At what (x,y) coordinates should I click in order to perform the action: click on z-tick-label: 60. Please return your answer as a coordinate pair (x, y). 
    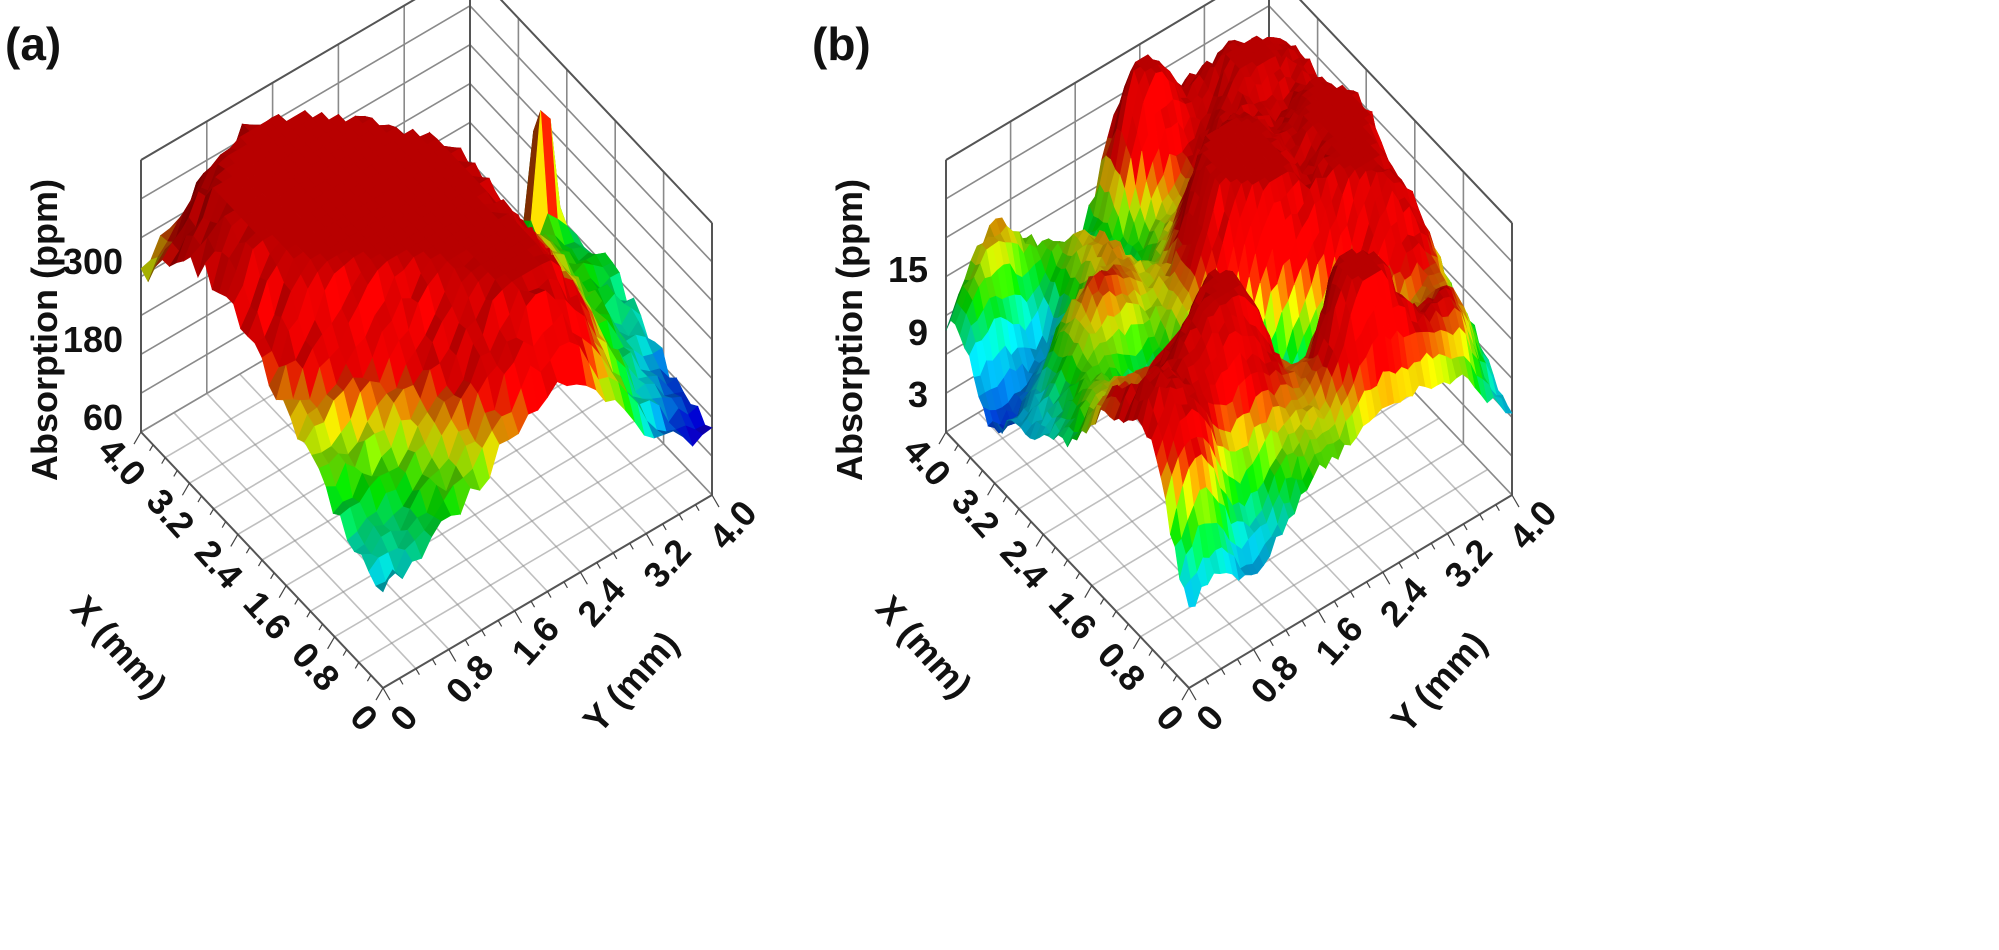
    Looking at the image, I should click on (103, 417).